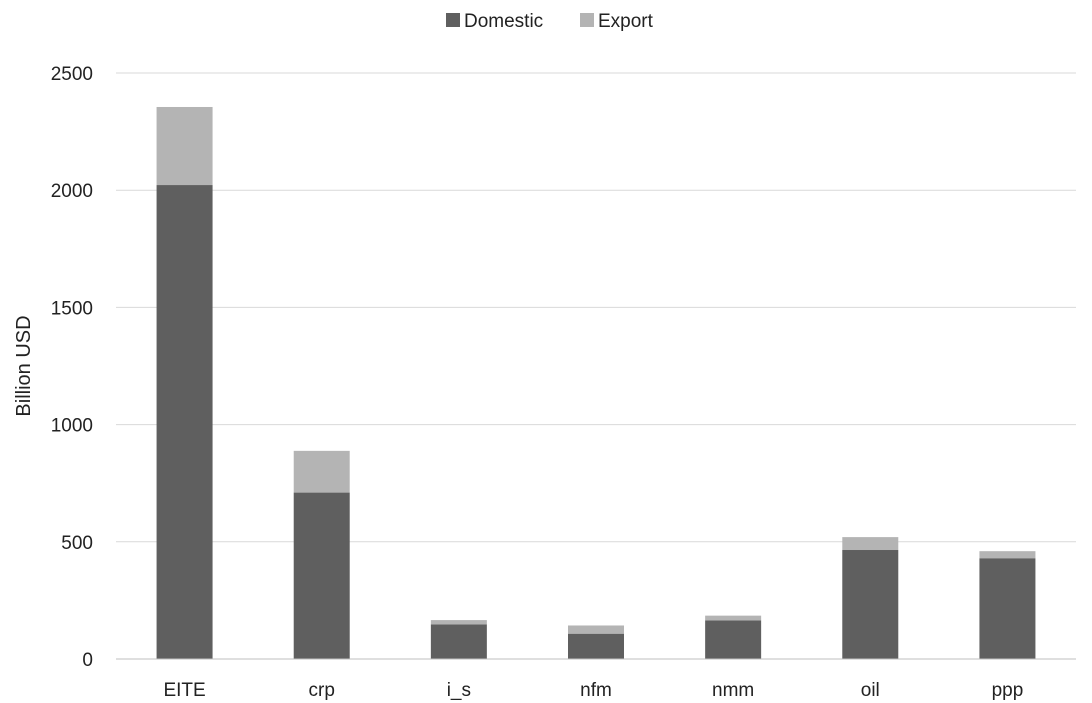 The image size is (1092, 703). I want to click on bar-group-EITE, so click(184, 382).